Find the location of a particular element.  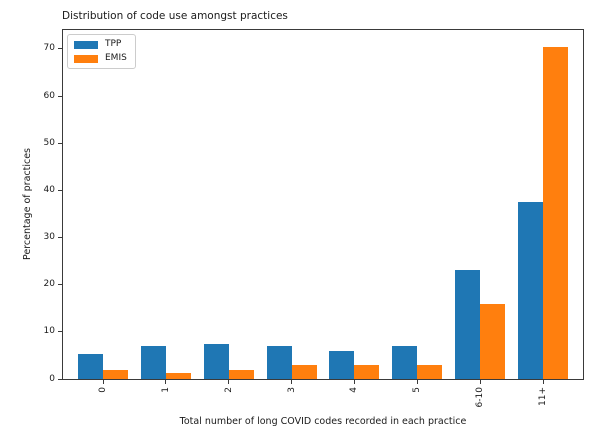

x-tick-label: 11+ is located at coordinates (543, 396).